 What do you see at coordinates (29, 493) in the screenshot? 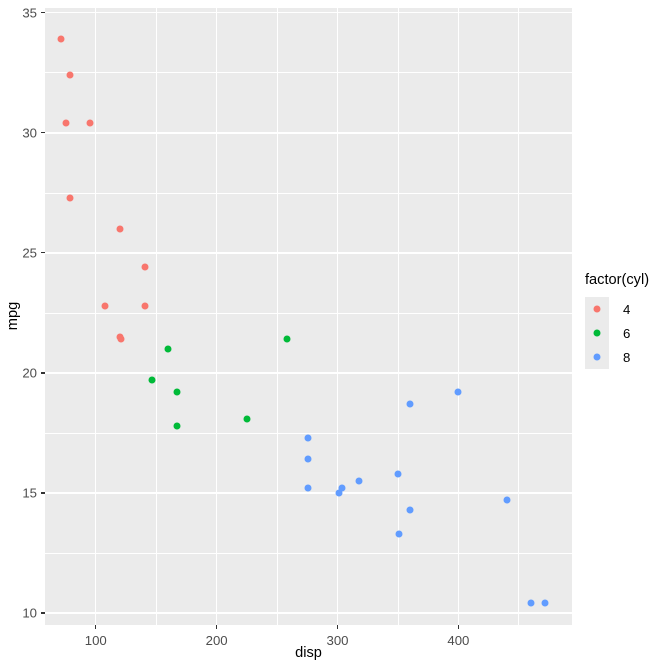
I see `y-tick-label: 15` at bounding box center [29, 493].